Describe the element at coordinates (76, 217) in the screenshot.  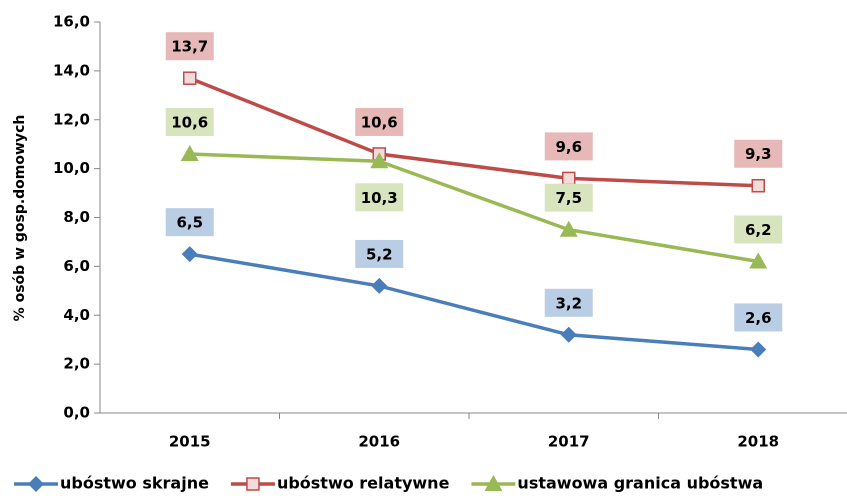
I see `y-tick-label: 8,0` at that location.